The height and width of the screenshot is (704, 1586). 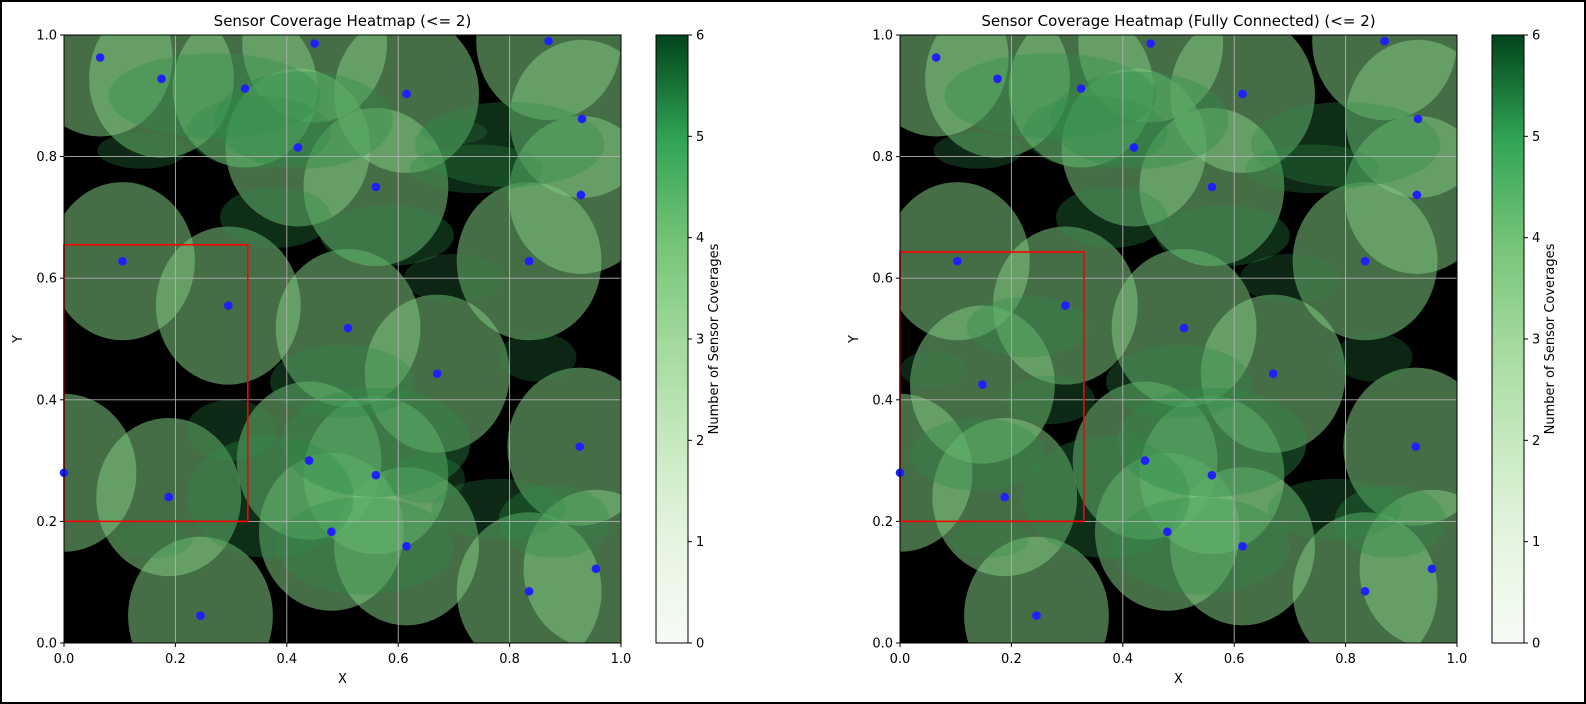 What do you see at coordinates (700, 137) in the screenshot?
I see `colorbar-tick-label: 5` at bounding box center [700, 137].